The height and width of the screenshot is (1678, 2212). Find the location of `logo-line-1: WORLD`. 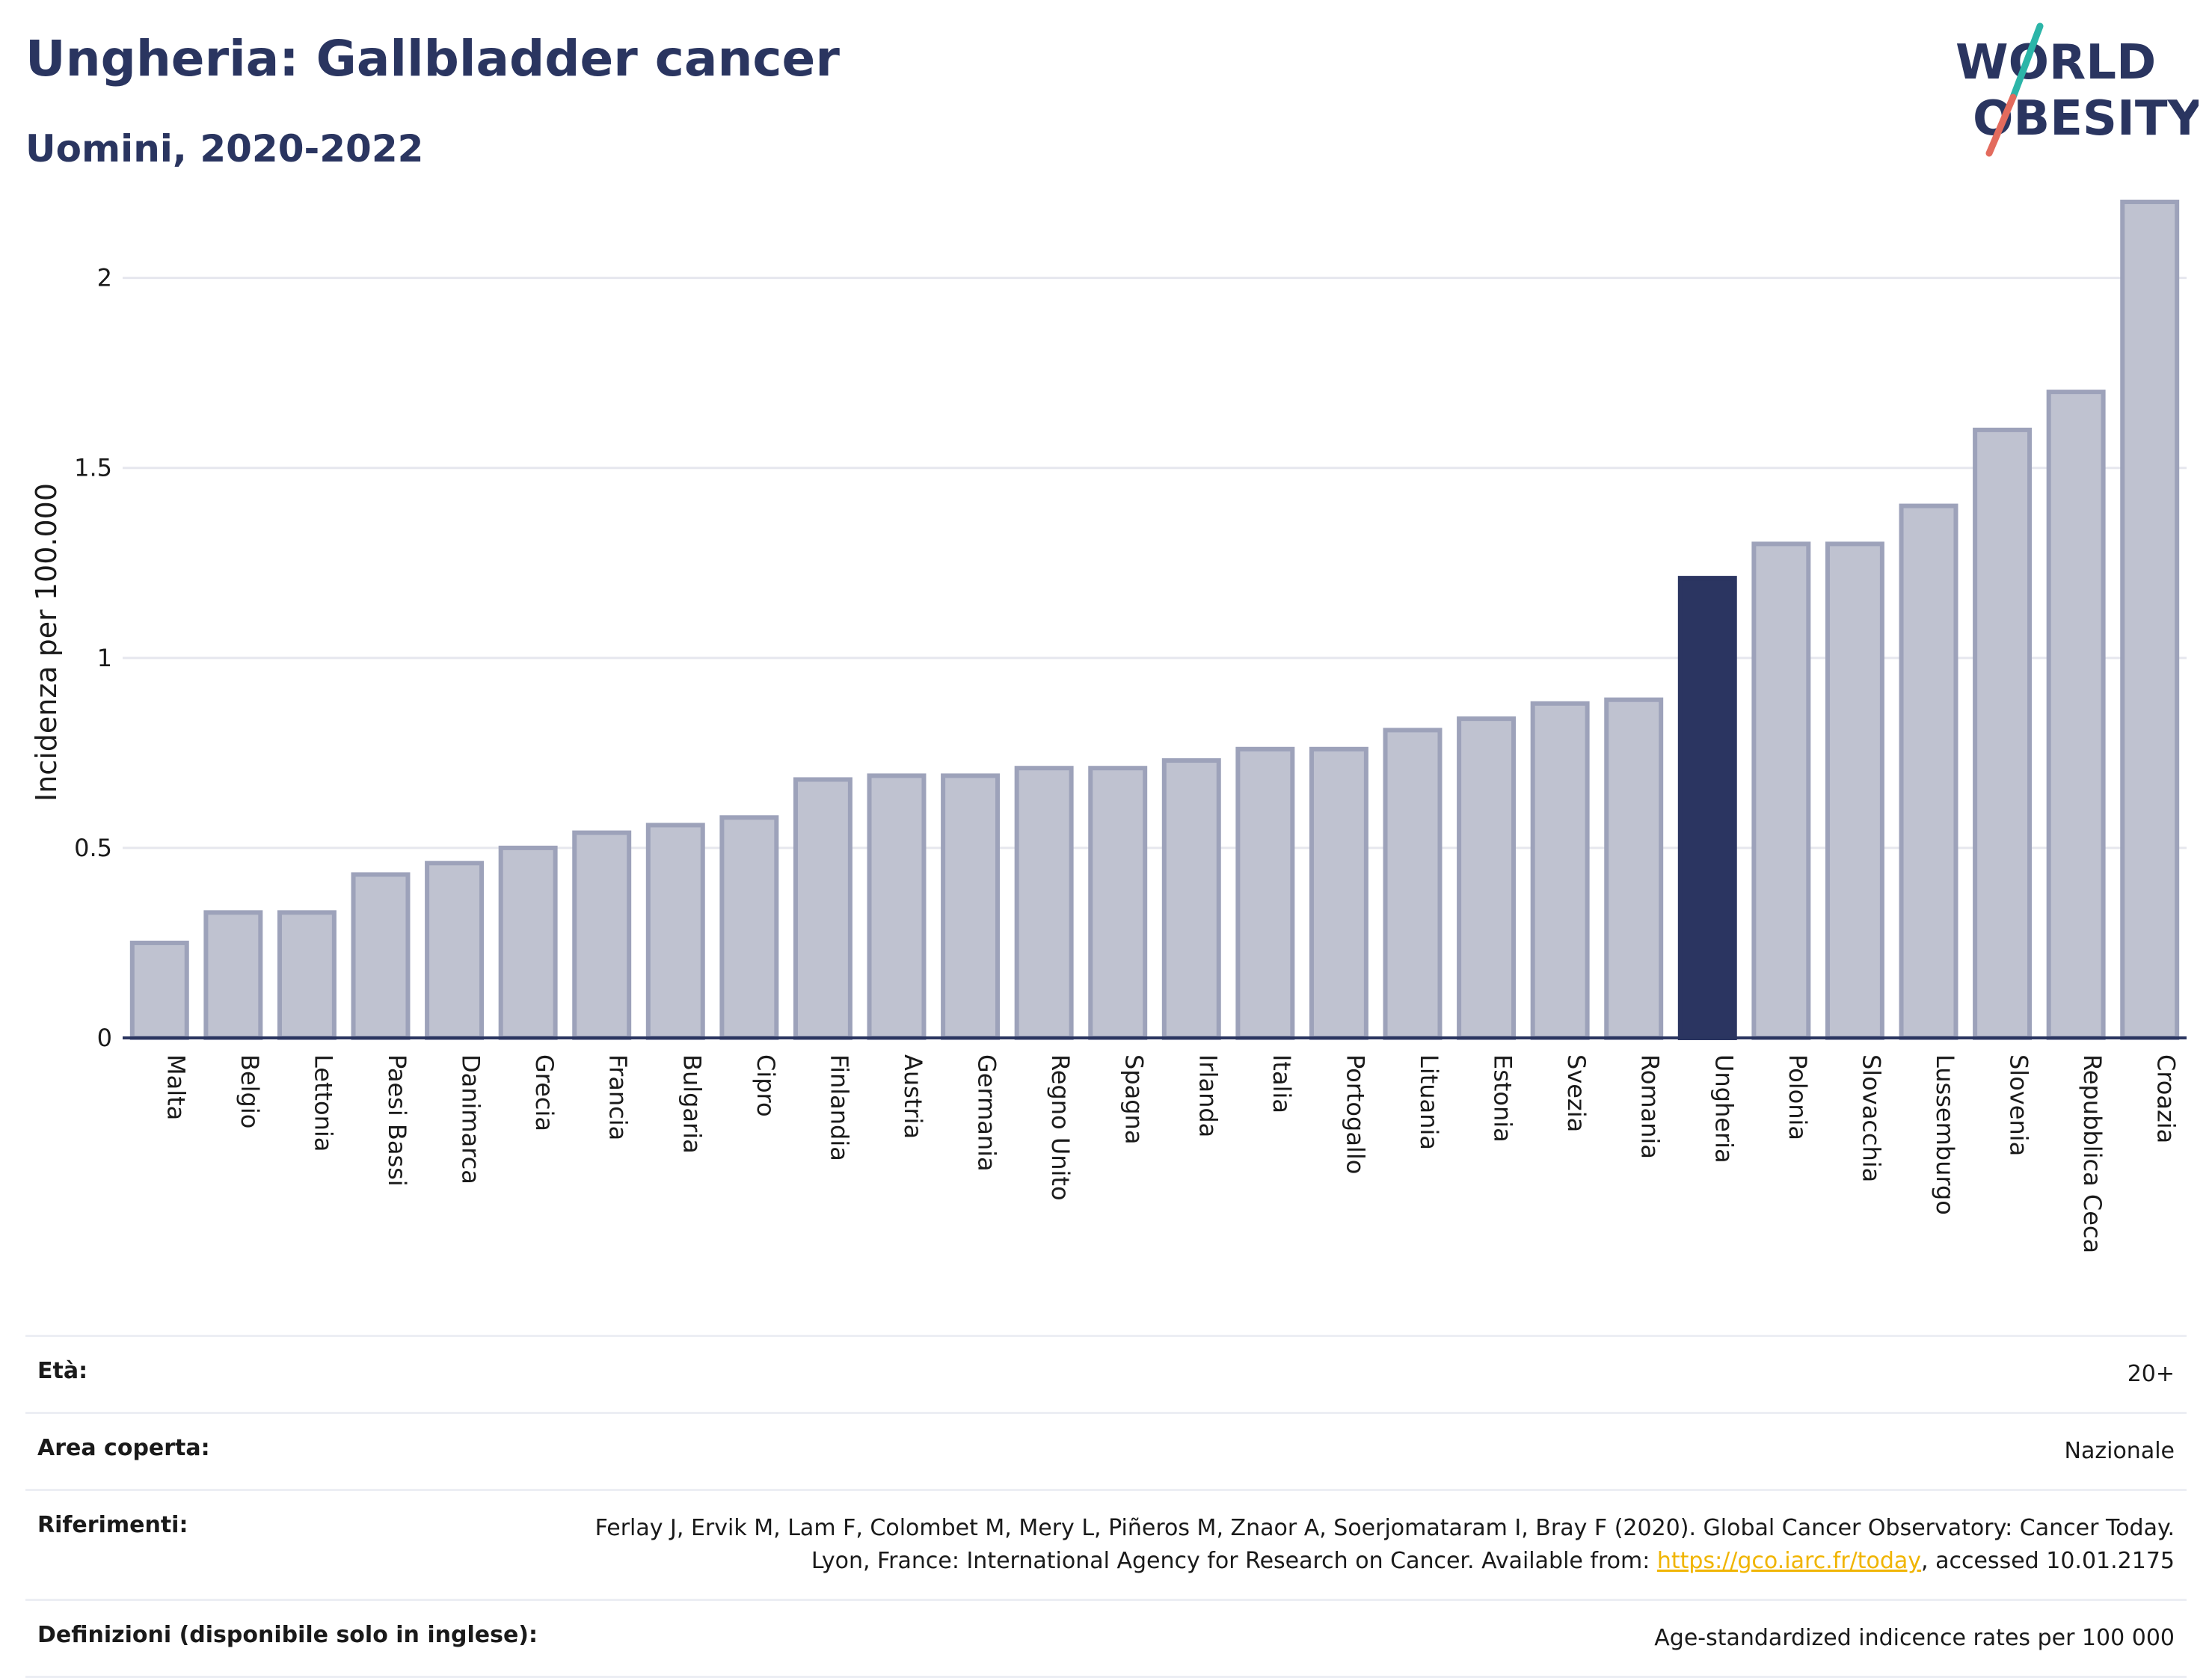

logo-line-1: WORLD is located at coordinates (2056, 63).